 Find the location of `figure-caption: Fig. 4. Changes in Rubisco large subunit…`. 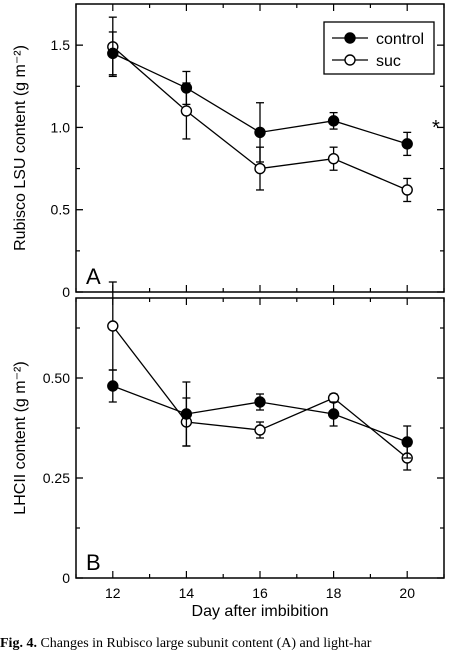

figure-caption: Fig. 4. Changes in Rubisco large subunit… is located at coordinates (237, 645).